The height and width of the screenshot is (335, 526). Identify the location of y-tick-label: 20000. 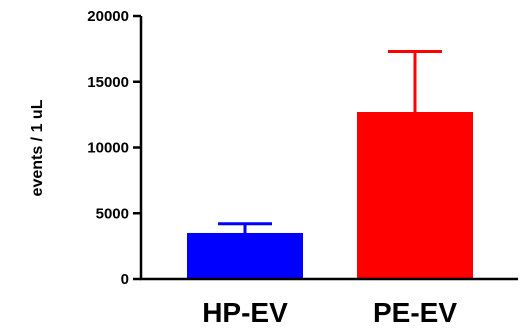
(108, 16).